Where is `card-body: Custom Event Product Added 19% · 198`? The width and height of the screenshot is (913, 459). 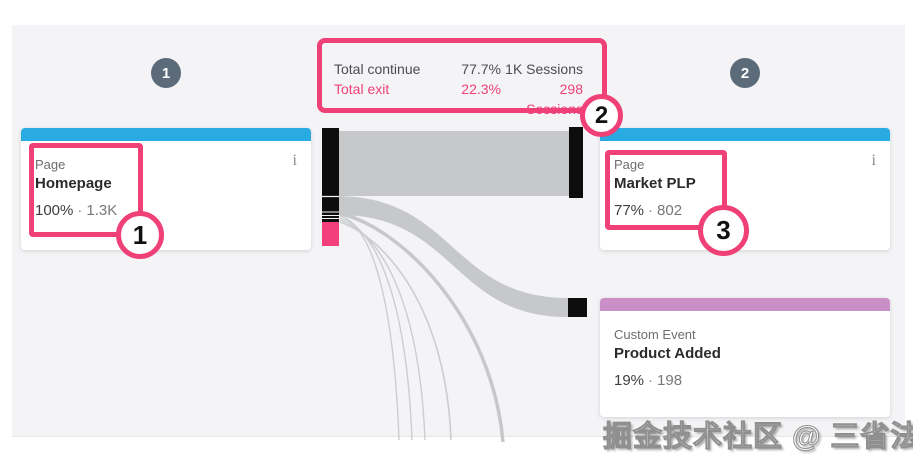 card-body: Custom Event Product Added 19% · 198 is located at coordinates (745, 356).